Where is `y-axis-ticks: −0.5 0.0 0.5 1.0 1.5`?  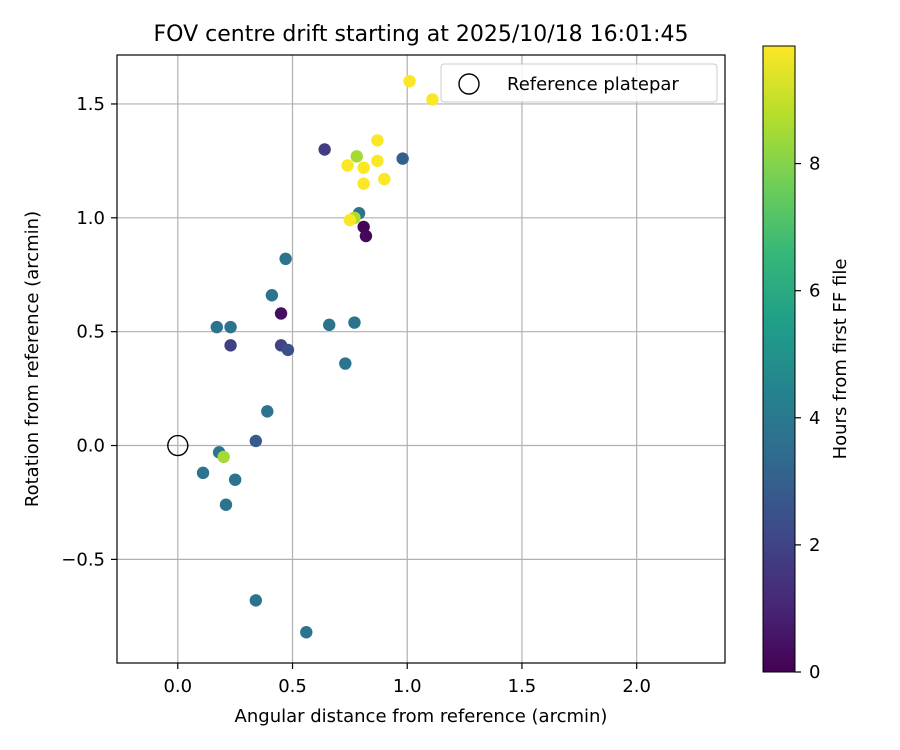
y-axis-ticks: −0.5 0.0 0.5 1.0 1.5 is located at coordinates (89, 332).